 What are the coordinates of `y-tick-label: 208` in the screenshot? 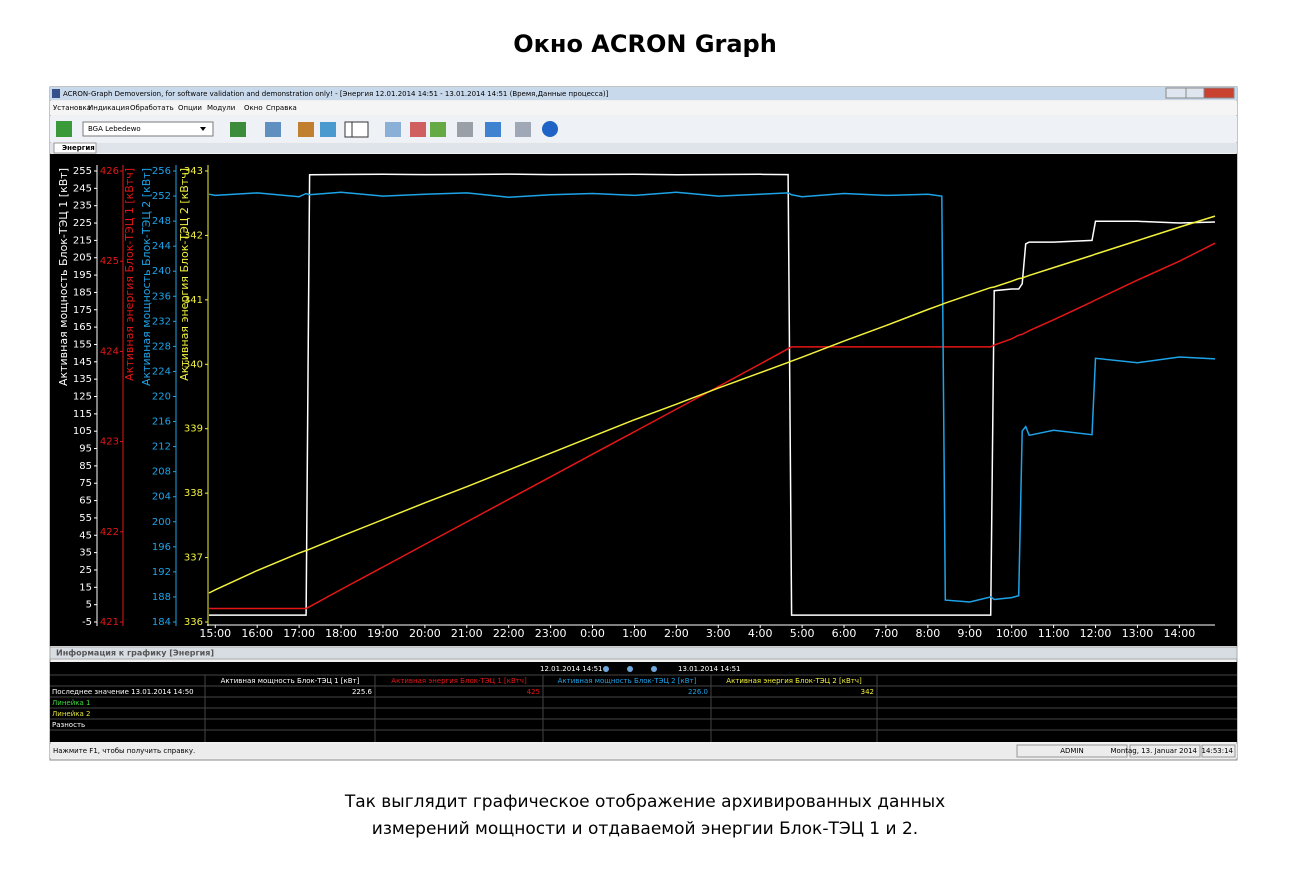 It's located at (161, 472).